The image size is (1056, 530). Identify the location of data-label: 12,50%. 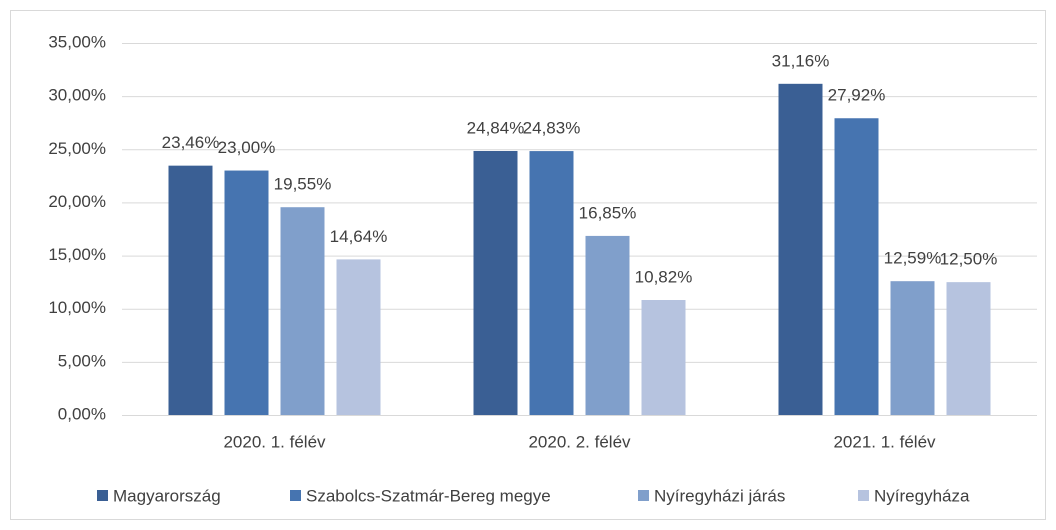
(969, 259).